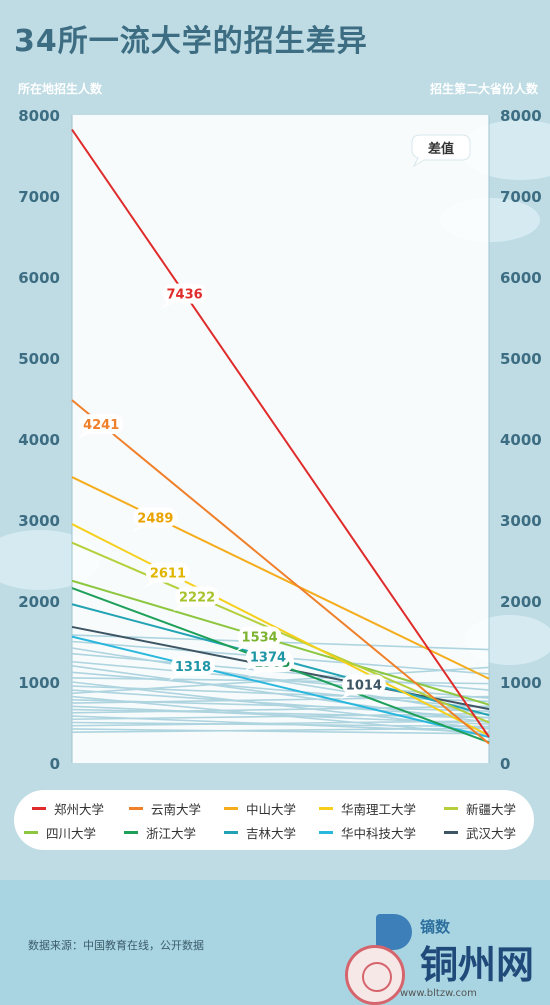  I want to click on legend-item: 武汉大学, so click(480, 832).